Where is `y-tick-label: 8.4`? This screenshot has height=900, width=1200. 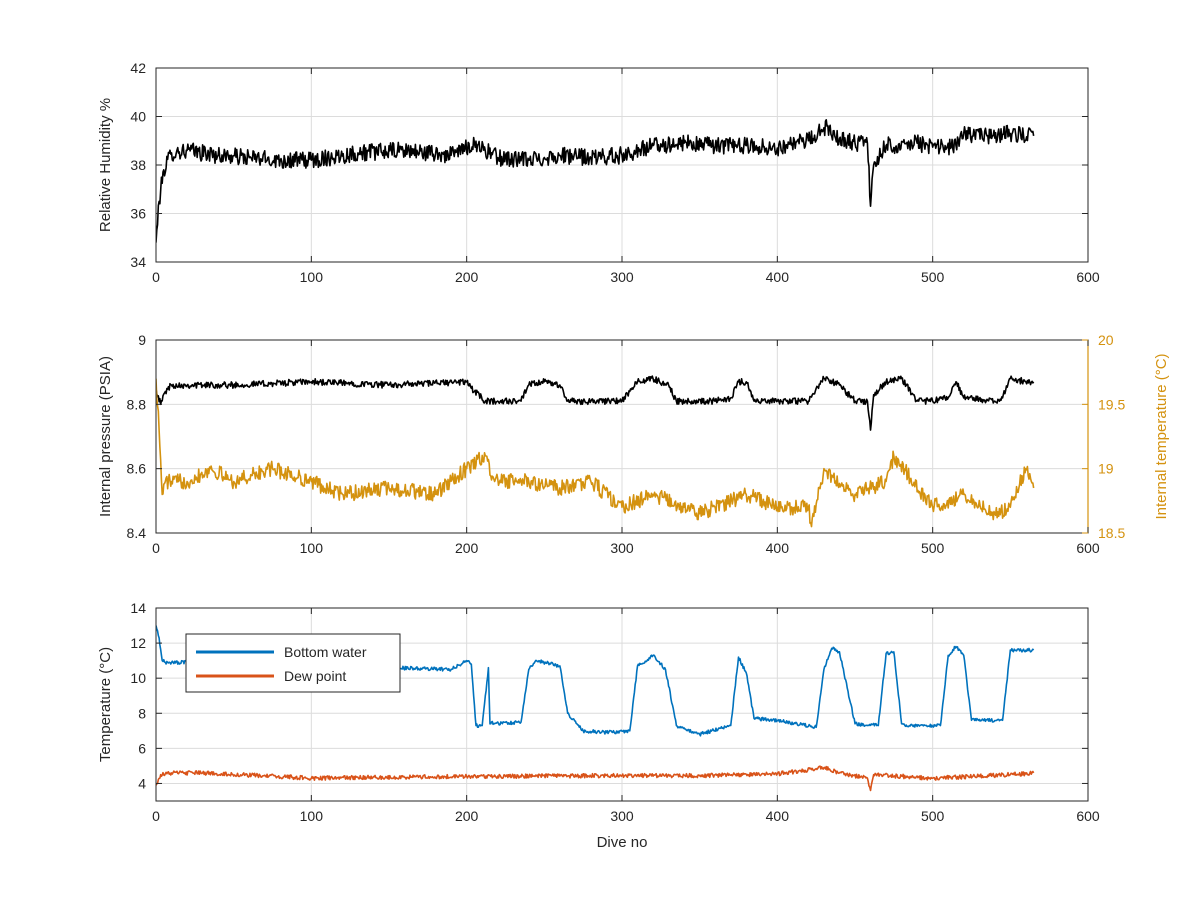 y-tick-label: 8.4 is located at coordinates (137, 533).